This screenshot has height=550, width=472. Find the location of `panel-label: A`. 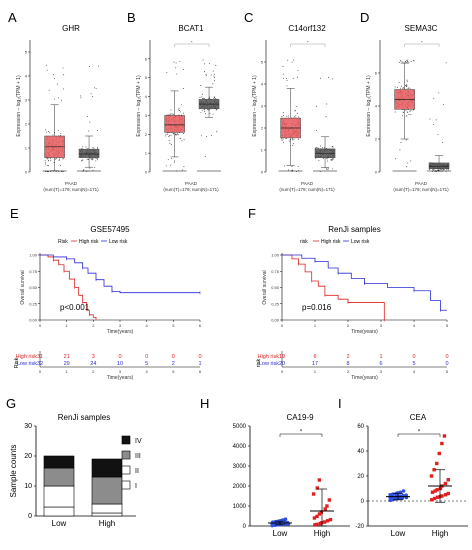

panel-label: A is located at coordinates (12, 17).